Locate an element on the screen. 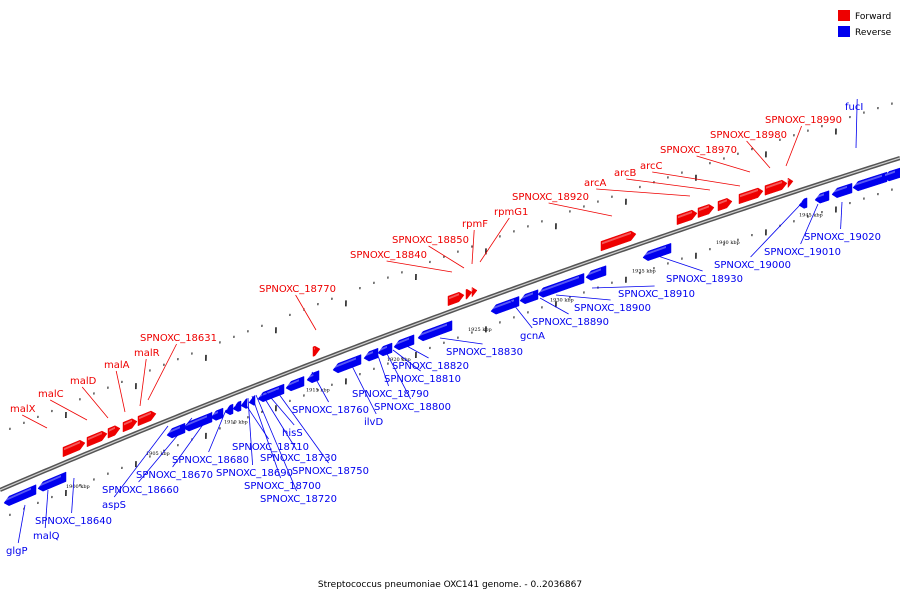 This screenshot has width=900, height=600. reverse-gene-label: SPNOXC_18710 is located at coordinates (270, 447).